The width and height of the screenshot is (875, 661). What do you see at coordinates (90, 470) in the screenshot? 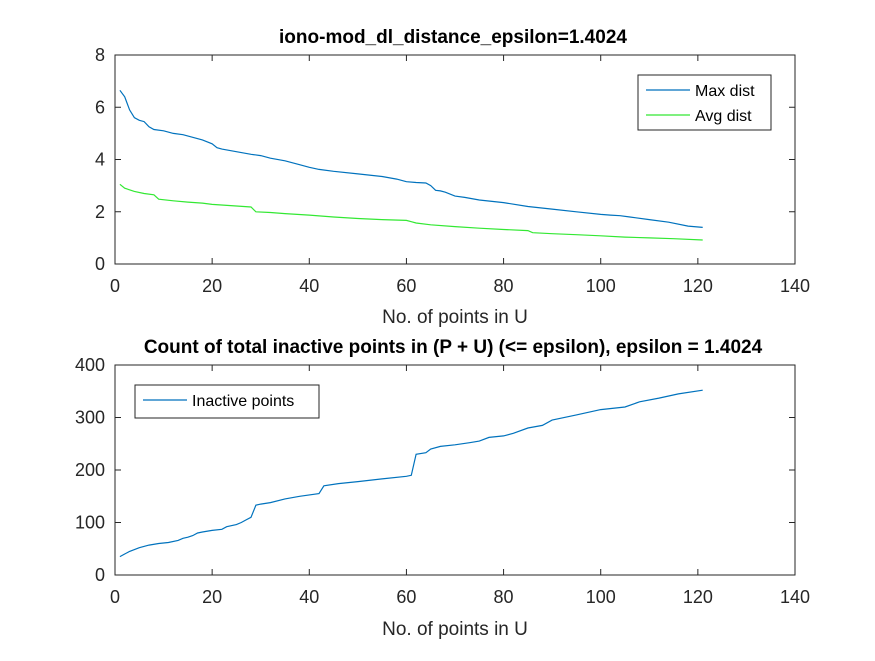
I see `y-tick-label: 200` at bounding box center [90, 470].